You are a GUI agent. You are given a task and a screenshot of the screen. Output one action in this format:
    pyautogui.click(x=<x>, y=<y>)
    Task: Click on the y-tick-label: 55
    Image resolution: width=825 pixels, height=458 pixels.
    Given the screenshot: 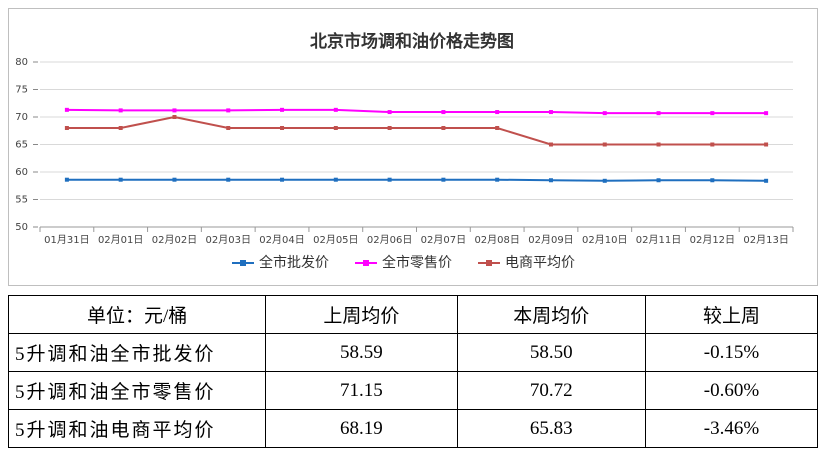 What is the action you would take?
    pyautogui.click(x=21, y=200)
    